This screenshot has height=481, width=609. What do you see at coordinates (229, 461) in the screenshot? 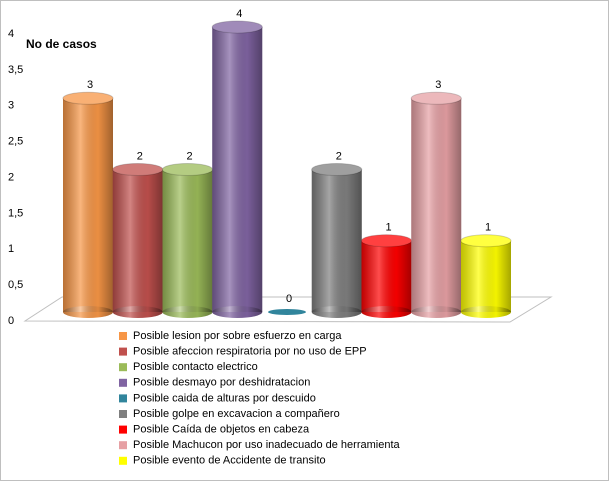
I see `legend-label: Posible evento de Accidente de transito` at bounding box center [229, 461].